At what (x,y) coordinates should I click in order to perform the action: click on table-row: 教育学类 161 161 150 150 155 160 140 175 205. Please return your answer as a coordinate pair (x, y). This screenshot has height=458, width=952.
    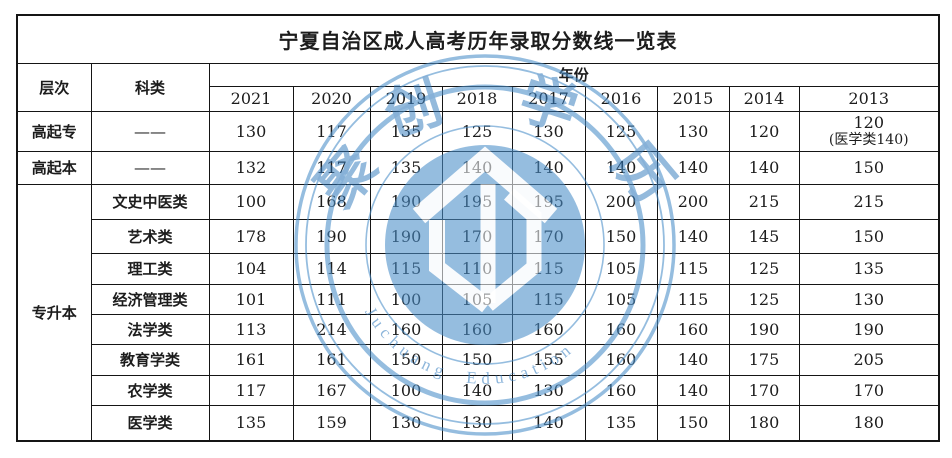
    Looking at the image, I should click on (478, 359).